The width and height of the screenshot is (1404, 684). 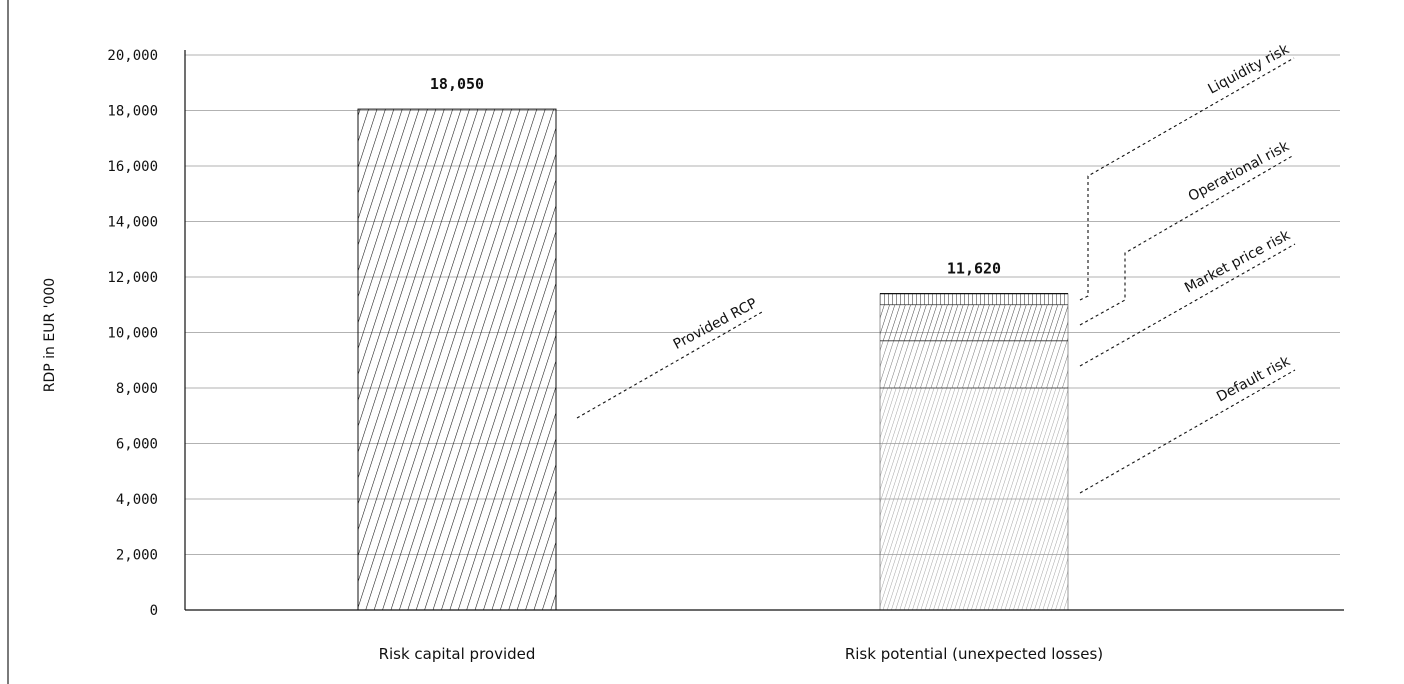 What do you see at coordinates (137, 389) in the screenshot?
I see `y-tick-label: 8,000` at bounding box center [137, 389].